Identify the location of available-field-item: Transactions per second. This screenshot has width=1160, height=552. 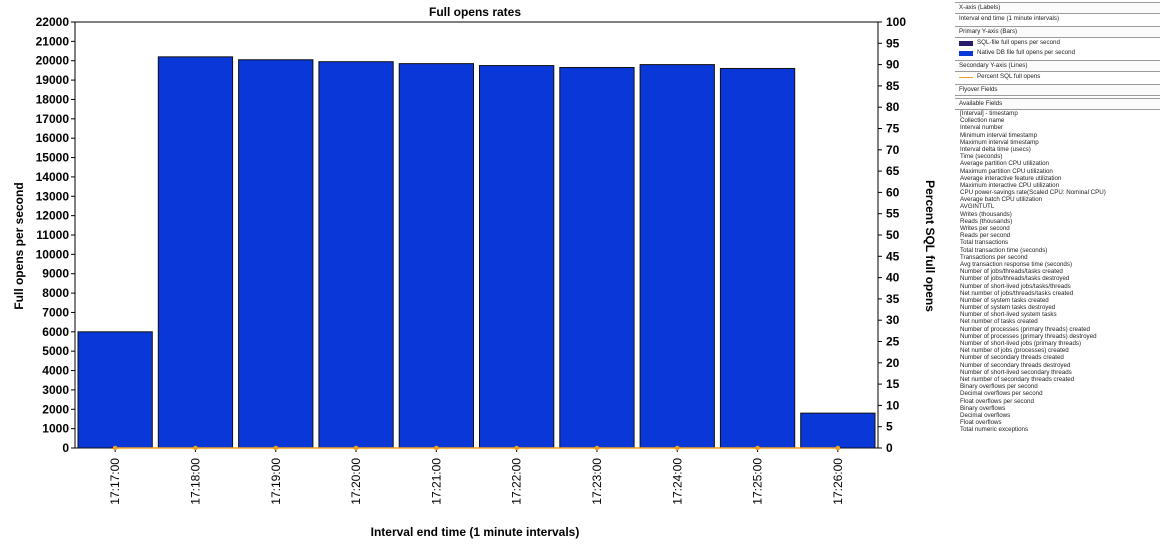
(994, 257).